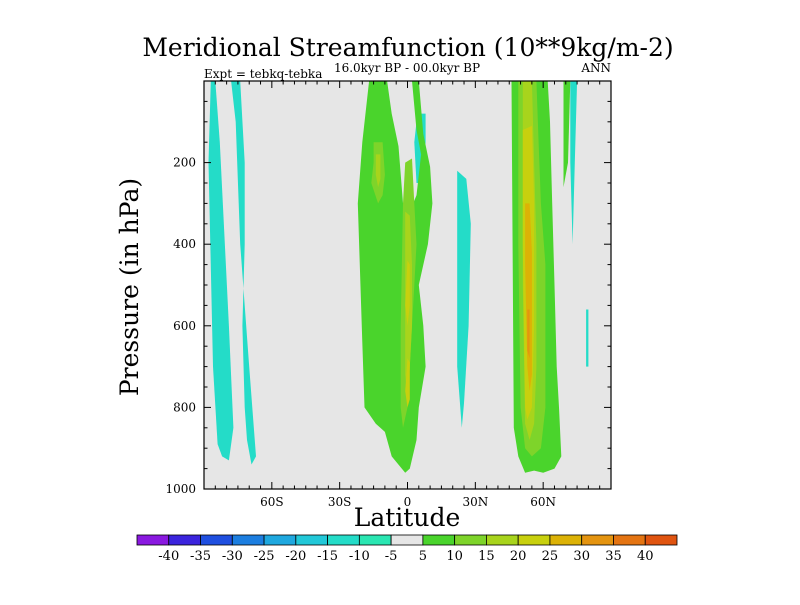 Image resolution: width=800 pixels, height=605 pixels. I want to click on y-axis-title: Pressure (in hPa), so click(129, 287).